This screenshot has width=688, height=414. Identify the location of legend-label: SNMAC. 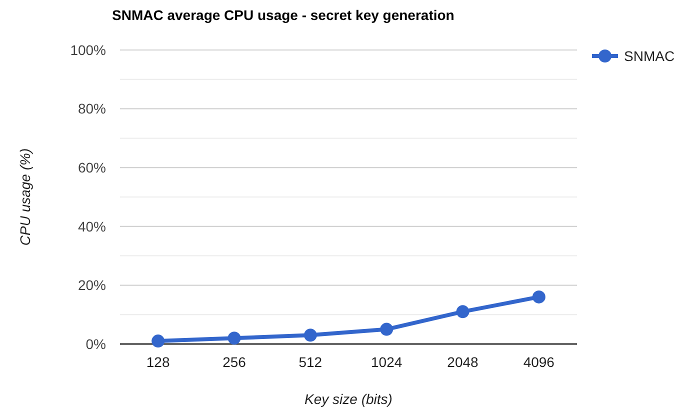
(649, 56).